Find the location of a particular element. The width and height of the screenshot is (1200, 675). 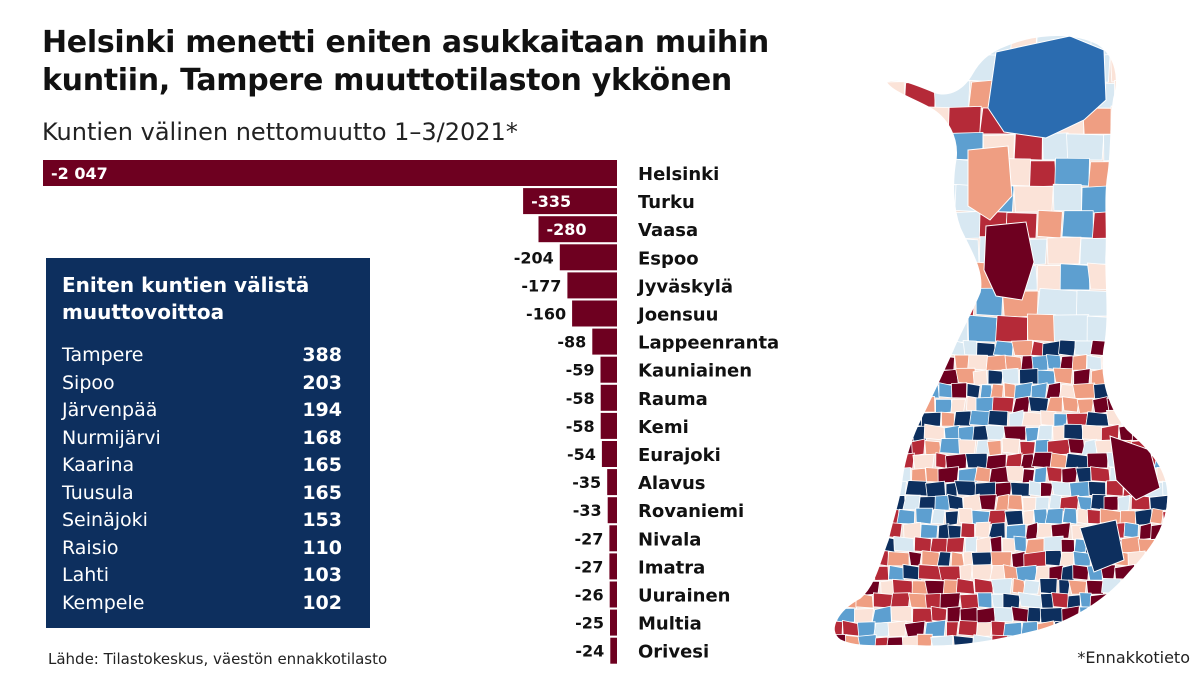

bar-value-label: -335 is located at coordinates (551, 201).